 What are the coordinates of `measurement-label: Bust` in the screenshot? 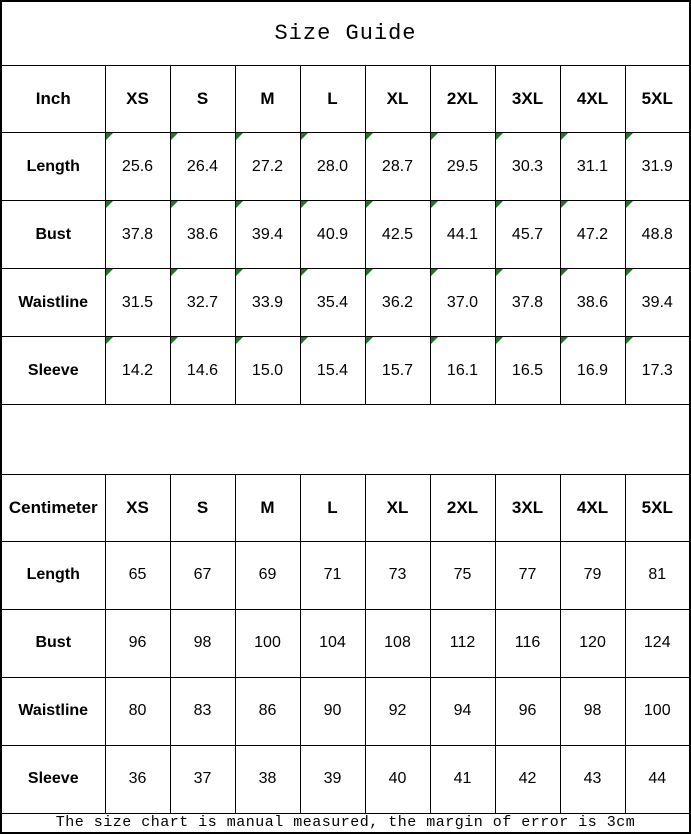 It's located at (53, 235).